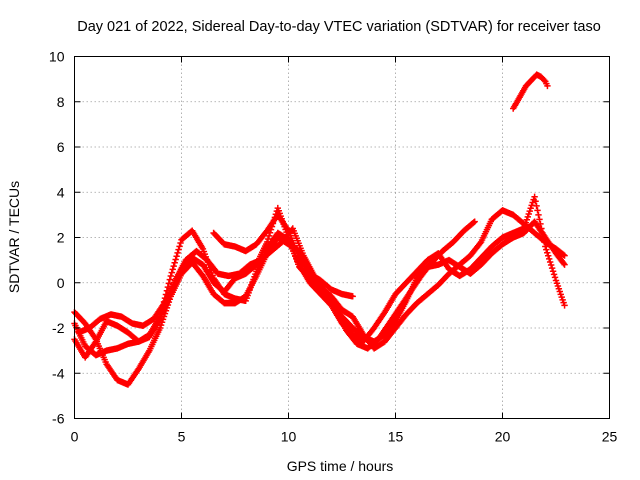  What do you see at coordinates (61, 283) in the screenshot?
I see `y-tick-label: 0` at bounding box center [61, 283].